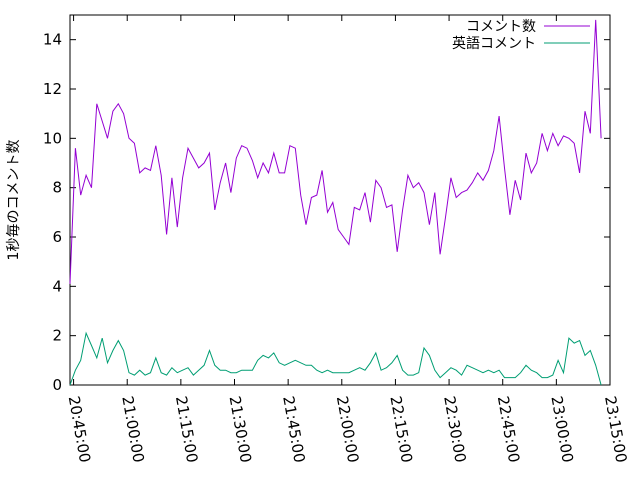  Describe the element at coordinates (240, 429) in the screenshot. I see `x-tick-label: 21:30:00` at that location.